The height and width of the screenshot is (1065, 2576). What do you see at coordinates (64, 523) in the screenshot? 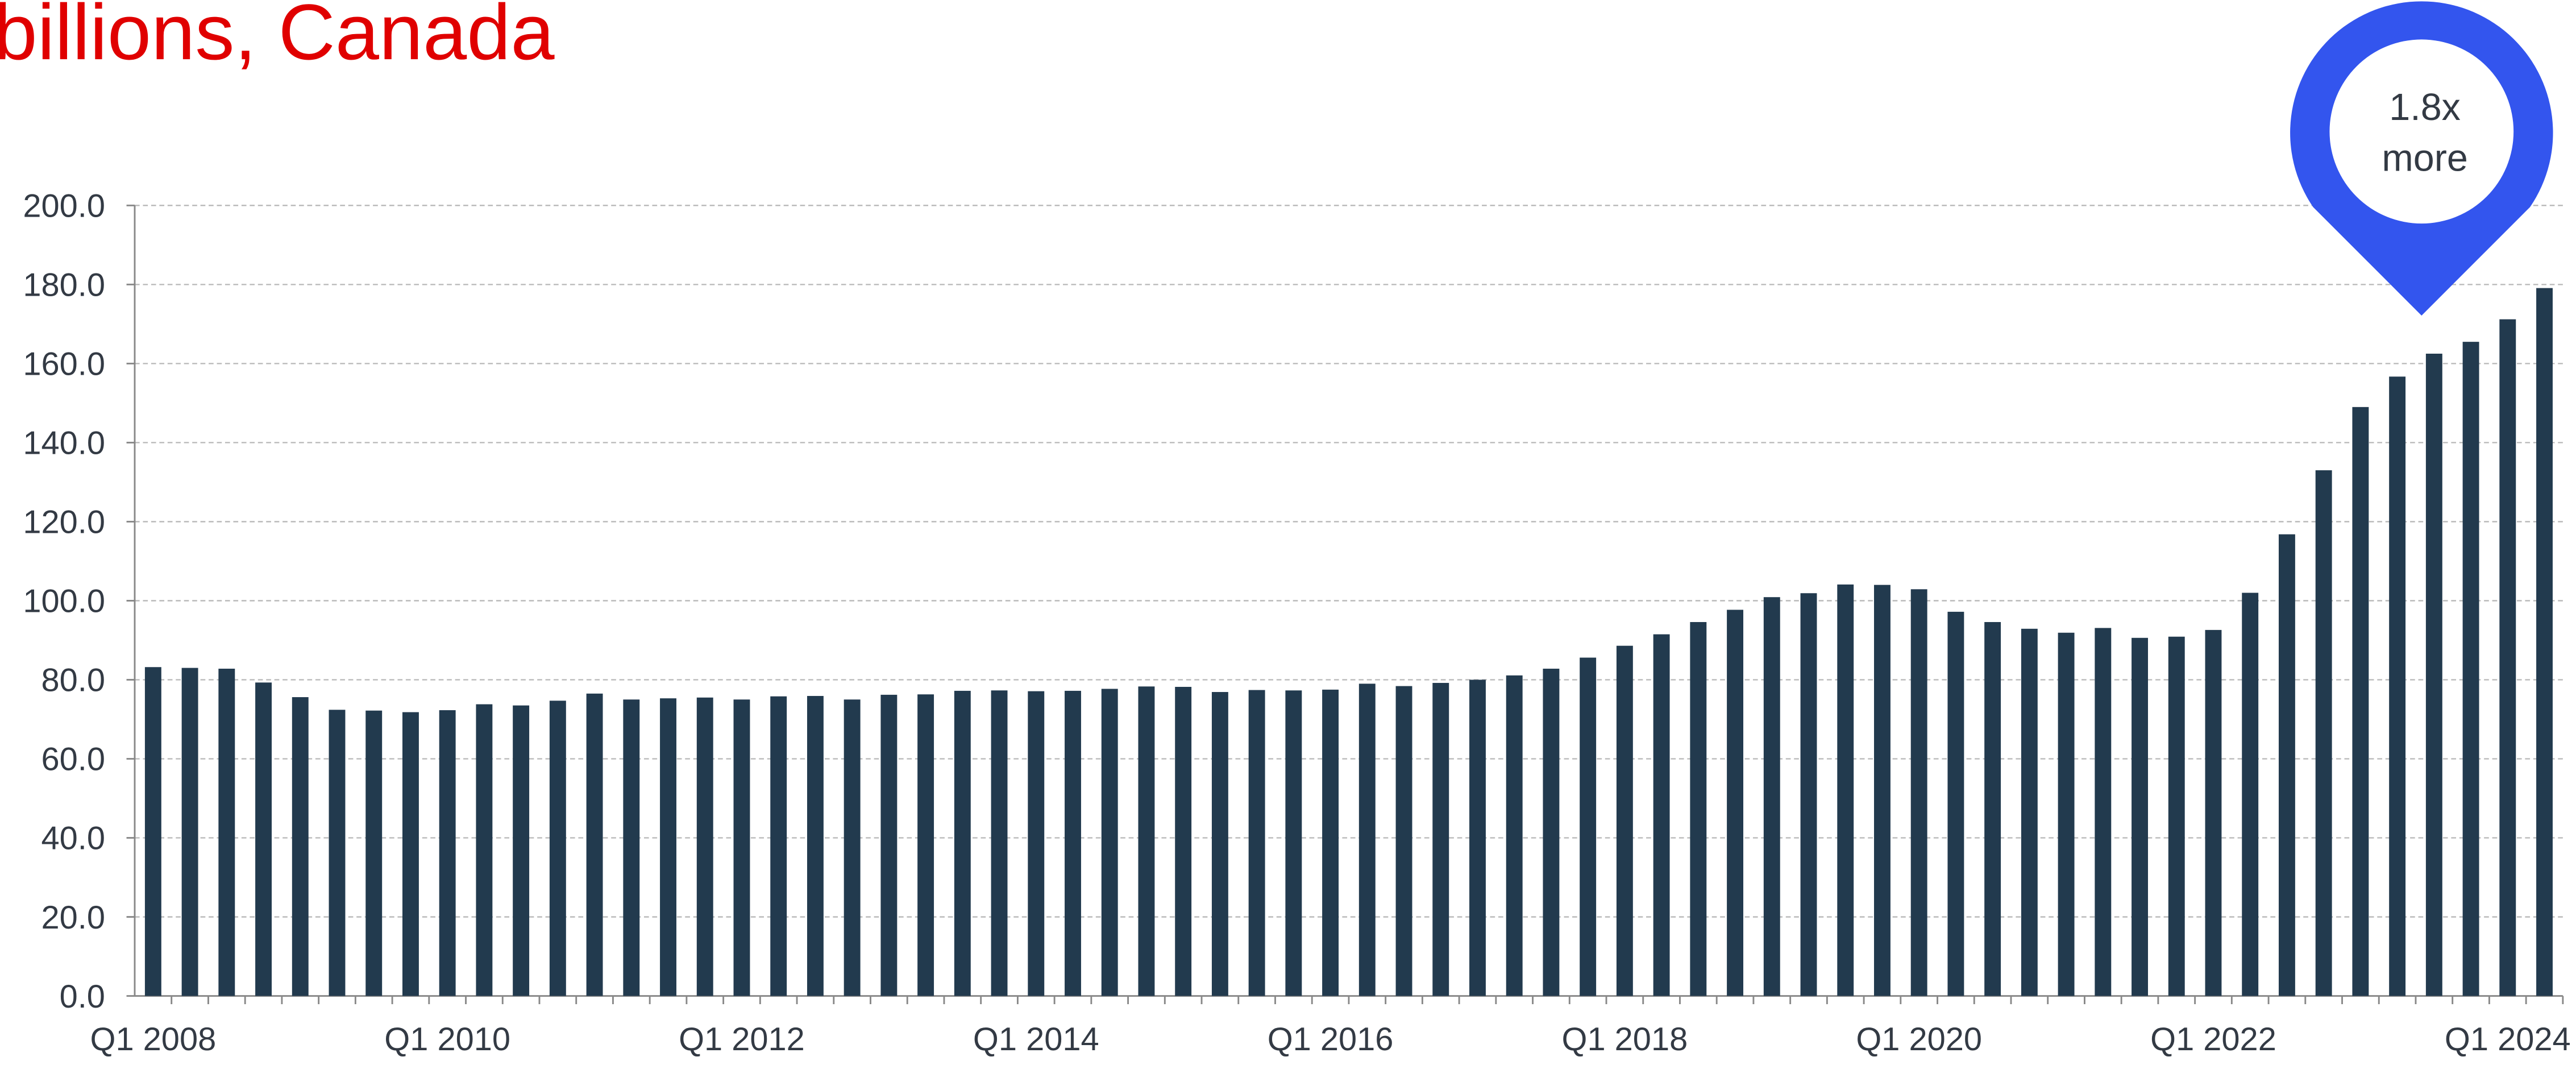
I see `y-tick-label: 120.0` at bounding box center [64, 523].